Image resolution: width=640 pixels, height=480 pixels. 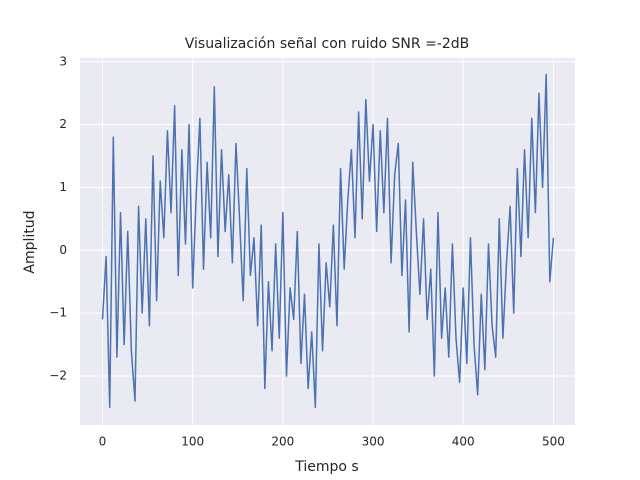 I want to click on y-tick-label: 1, so click(x=63, y=187).